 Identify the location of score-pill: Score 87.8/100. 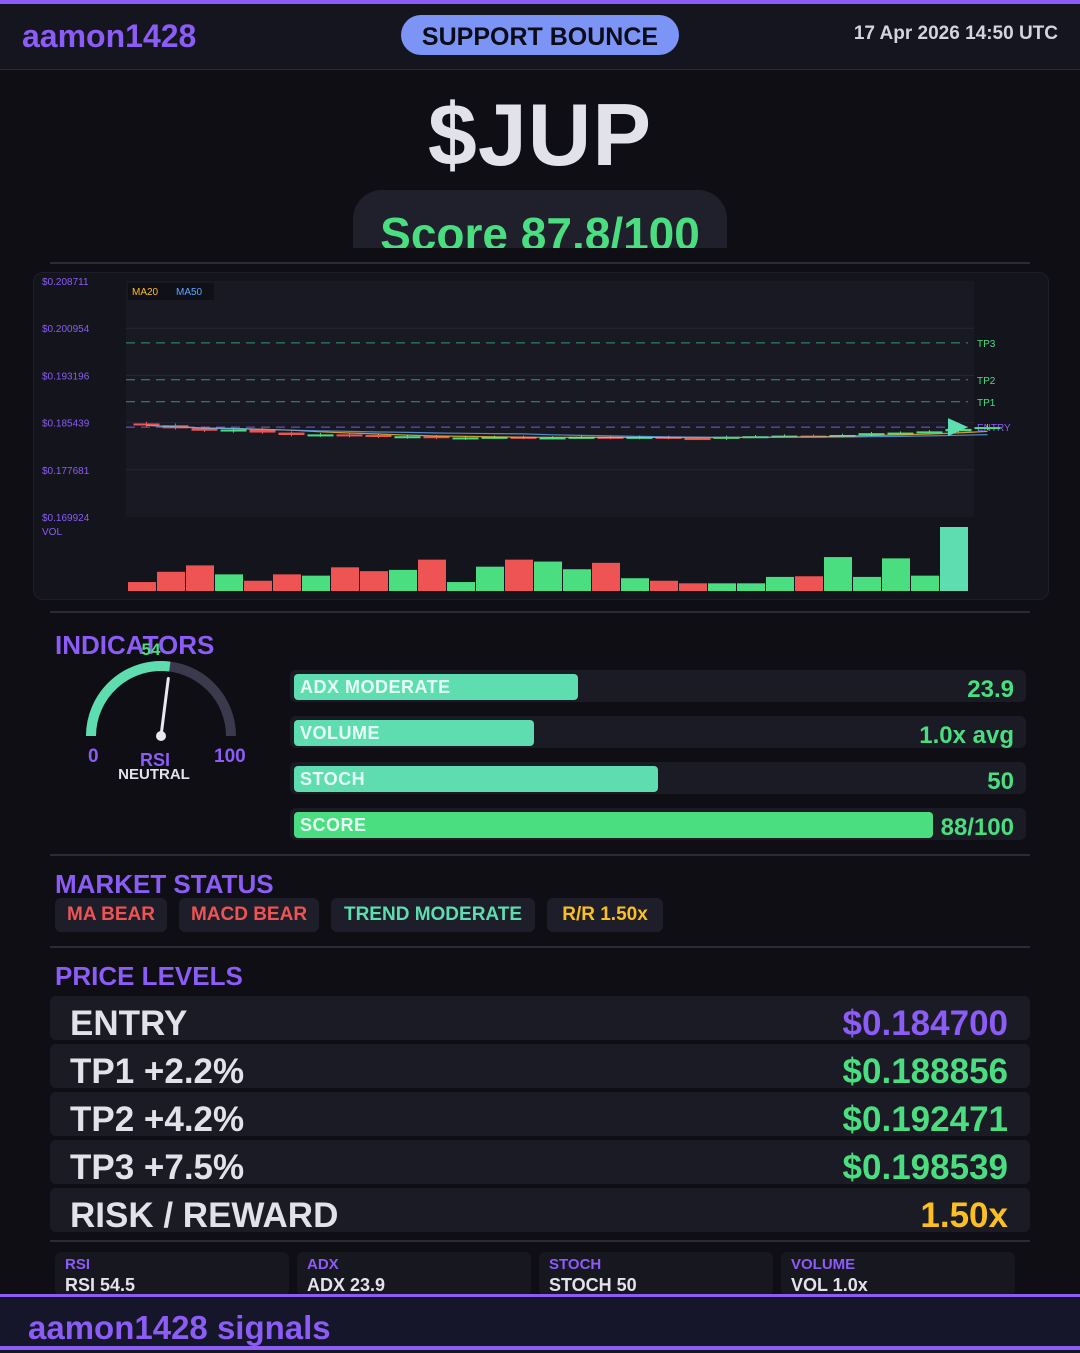
(540, 219).